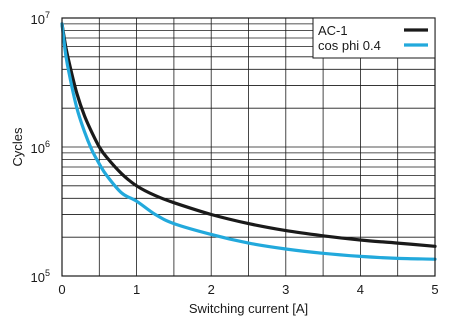 The image size is (457, 320). Describe the element at coordinates (211, 289) in the screenshot. I see `x-tick-label: 2` at that location.